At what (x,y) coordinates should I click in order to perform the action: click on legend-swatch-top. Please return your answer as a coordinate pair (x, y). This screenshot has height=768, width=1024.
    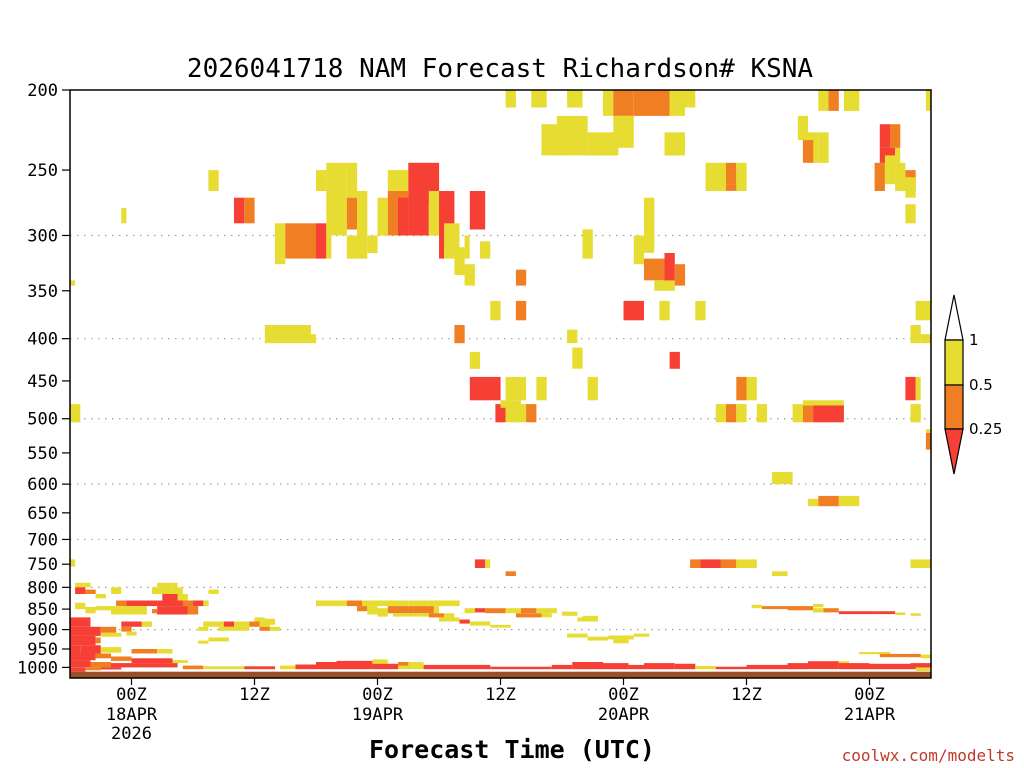
    Looking at the image, I should click on (954, 317).